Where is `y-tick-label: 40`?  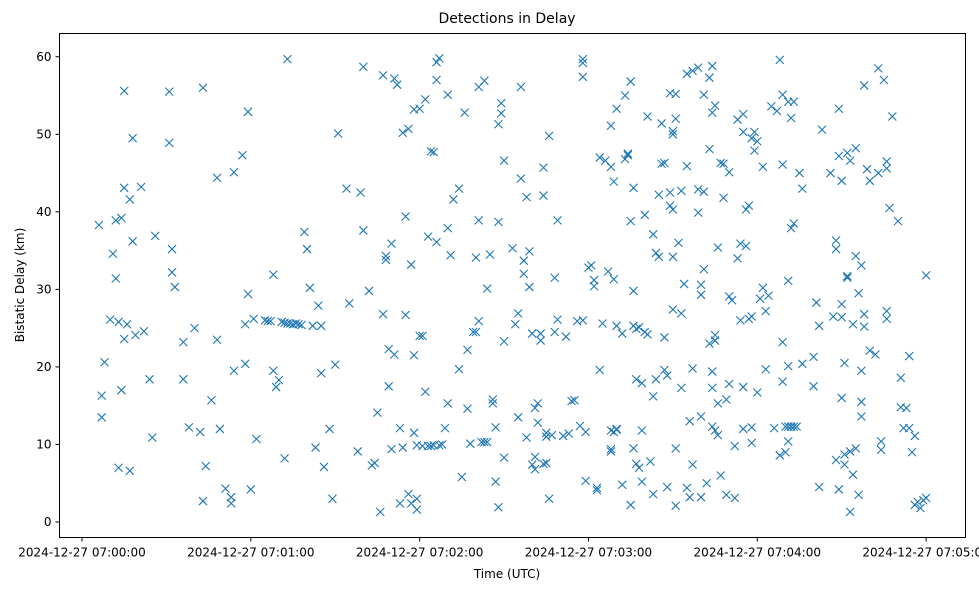
y-tick-label: 40 is located at coordinates (43, 212).